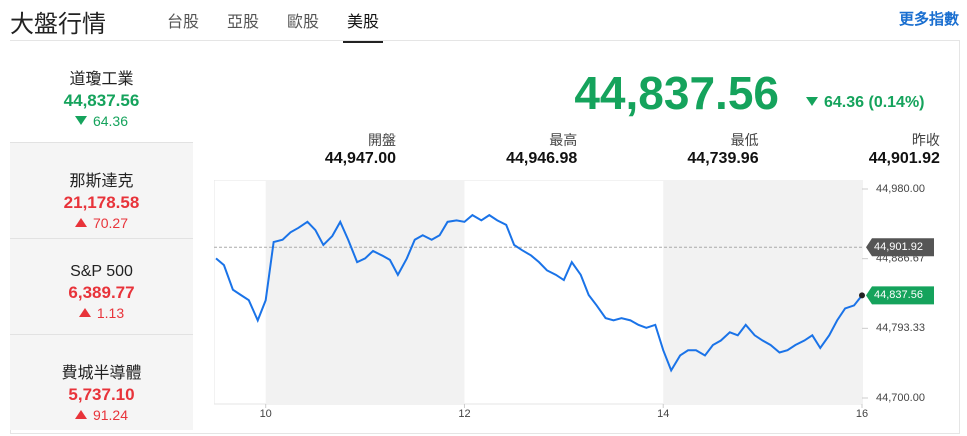 This screenshot has width=967, height=436. What do you see at coordinates (110, 223) in the screenshot?
I see `change-text: 70.27` at bounding box center [110, 223].